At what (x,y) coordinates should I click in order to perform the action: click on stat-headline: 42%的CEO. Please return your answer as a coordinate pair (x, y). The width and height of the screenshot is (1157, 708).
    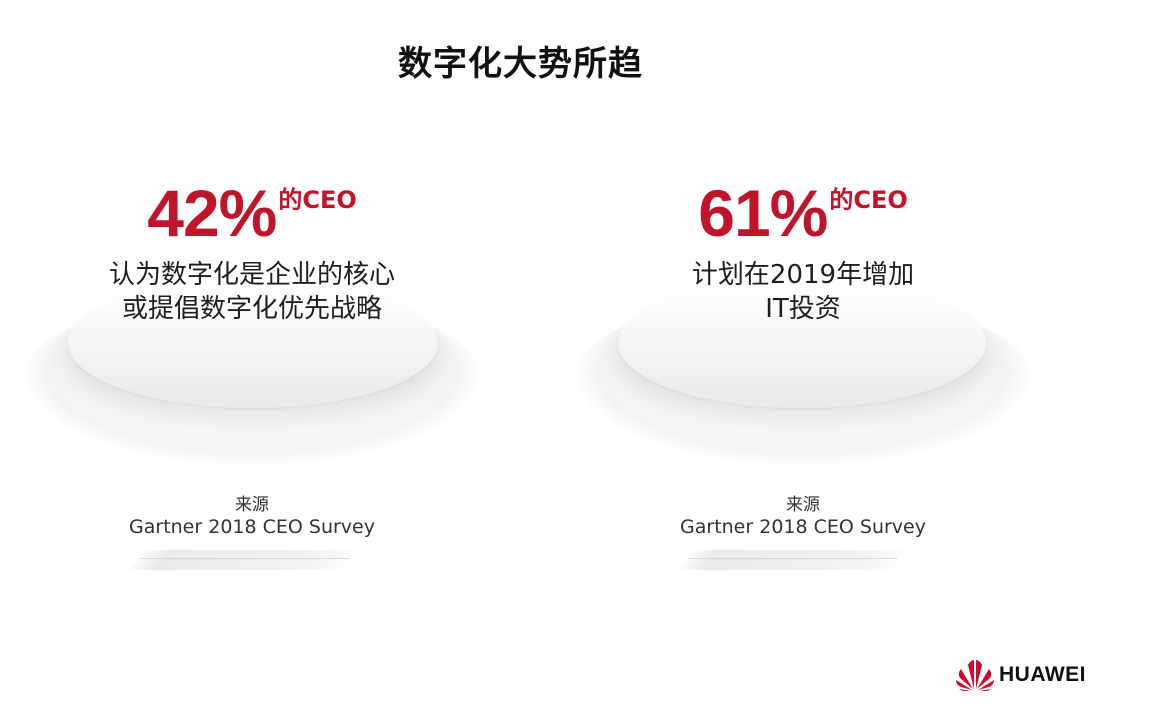
    Looking at the image, I should click on (252, 213).